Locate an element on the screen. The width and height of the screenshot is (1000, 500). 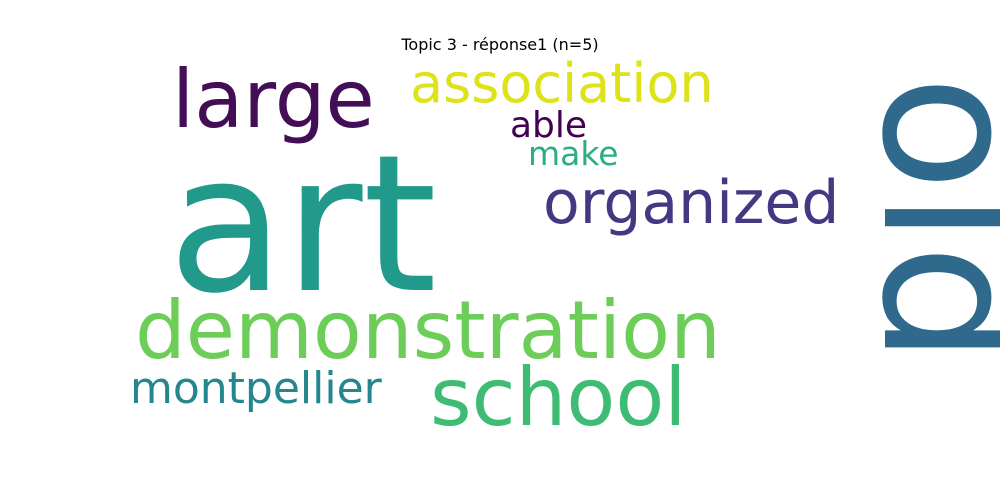
word-organized: organized is located at coordinates (691, 203).